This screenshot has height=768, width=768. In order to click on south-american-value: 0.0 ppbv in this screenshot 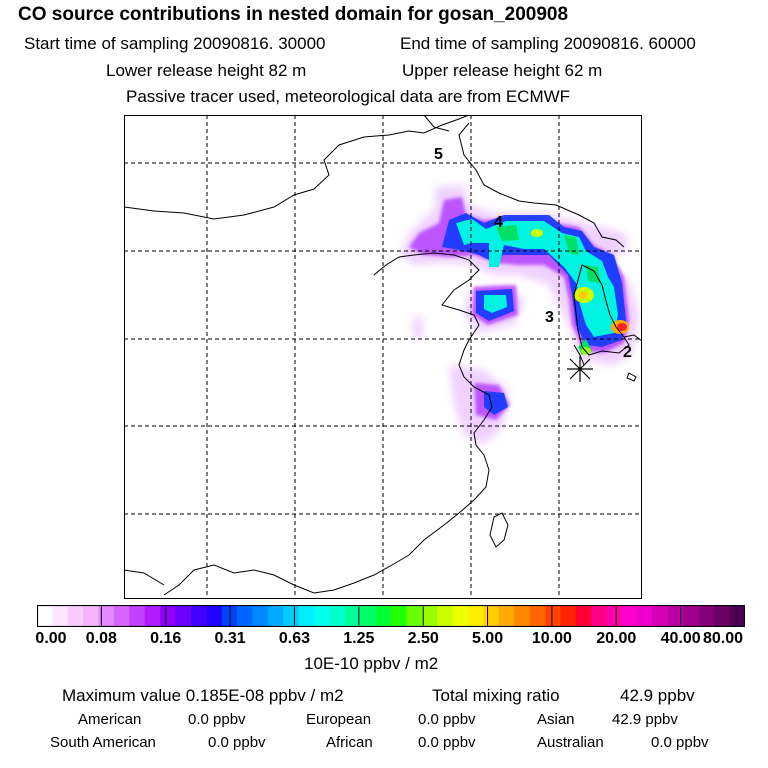, I will do `click(237, 742)`.